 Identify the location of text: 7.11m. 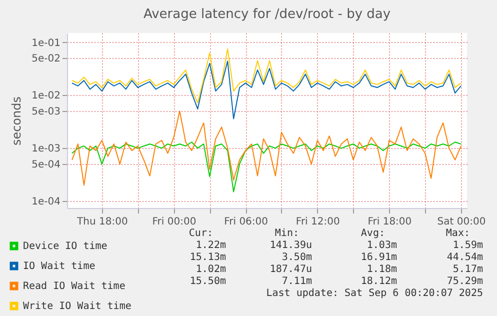
(297, 281).